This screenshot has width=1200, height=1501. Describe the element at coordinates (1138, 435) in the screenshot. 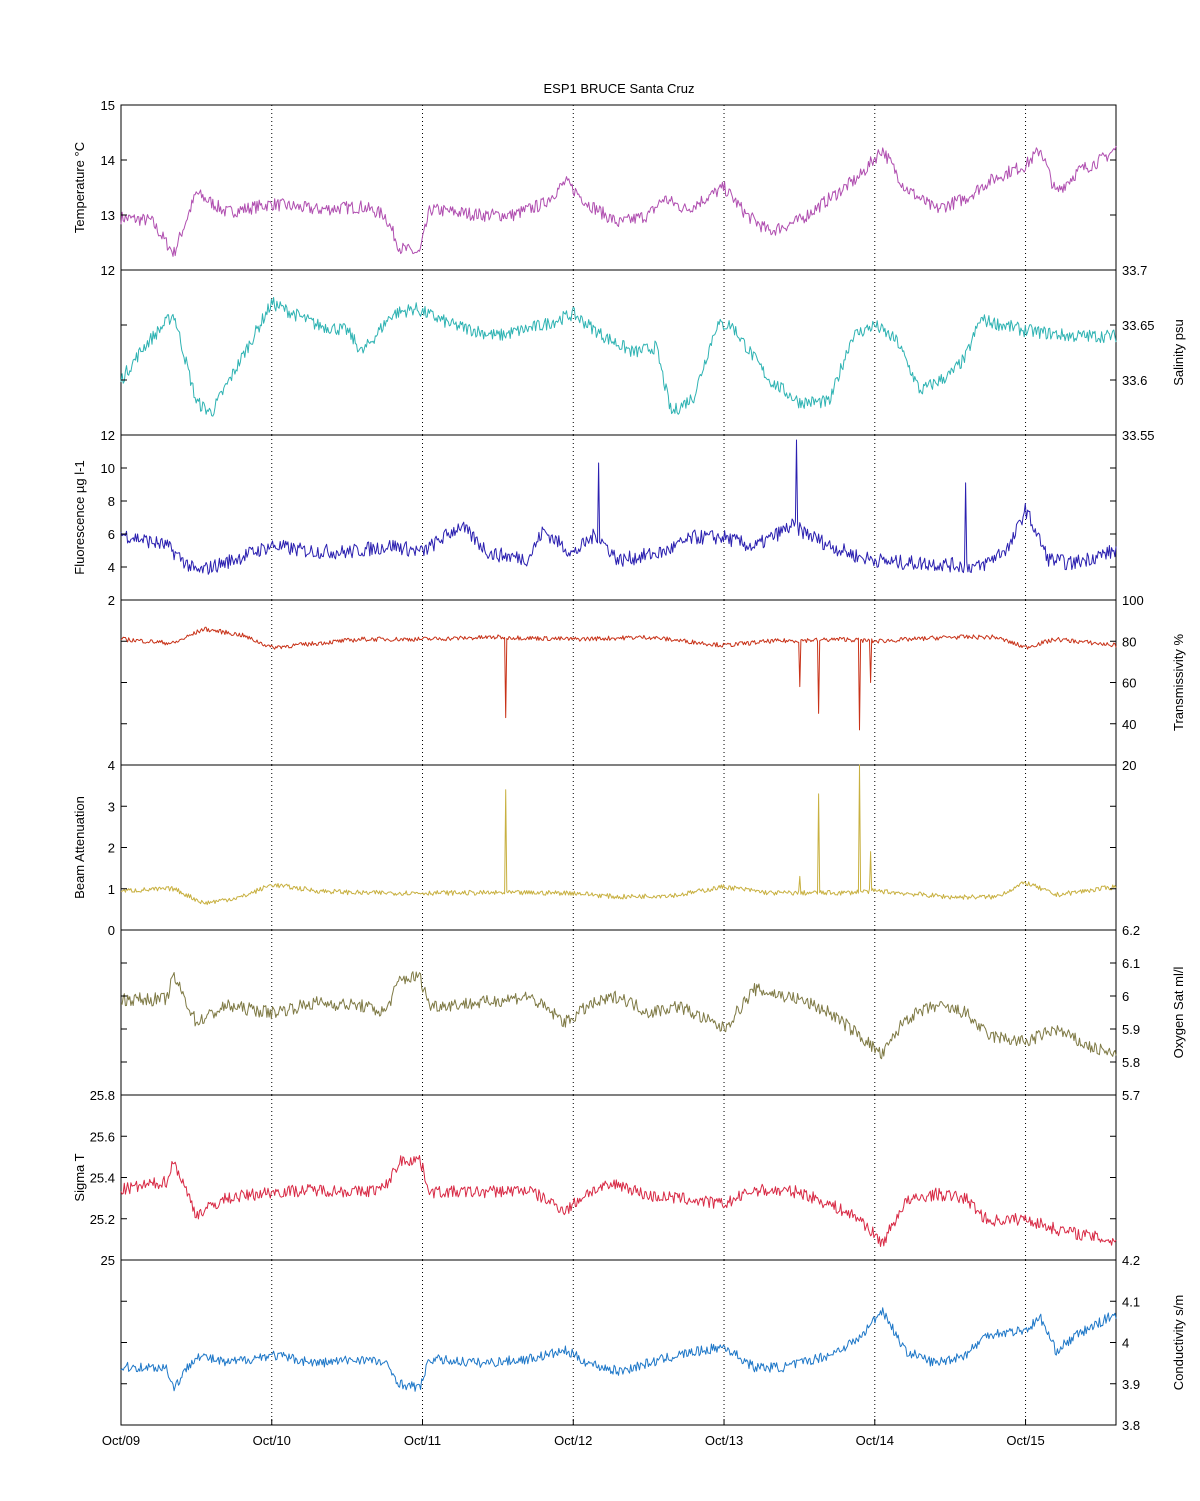

I see `y-tick-label: 33.55` at that location.